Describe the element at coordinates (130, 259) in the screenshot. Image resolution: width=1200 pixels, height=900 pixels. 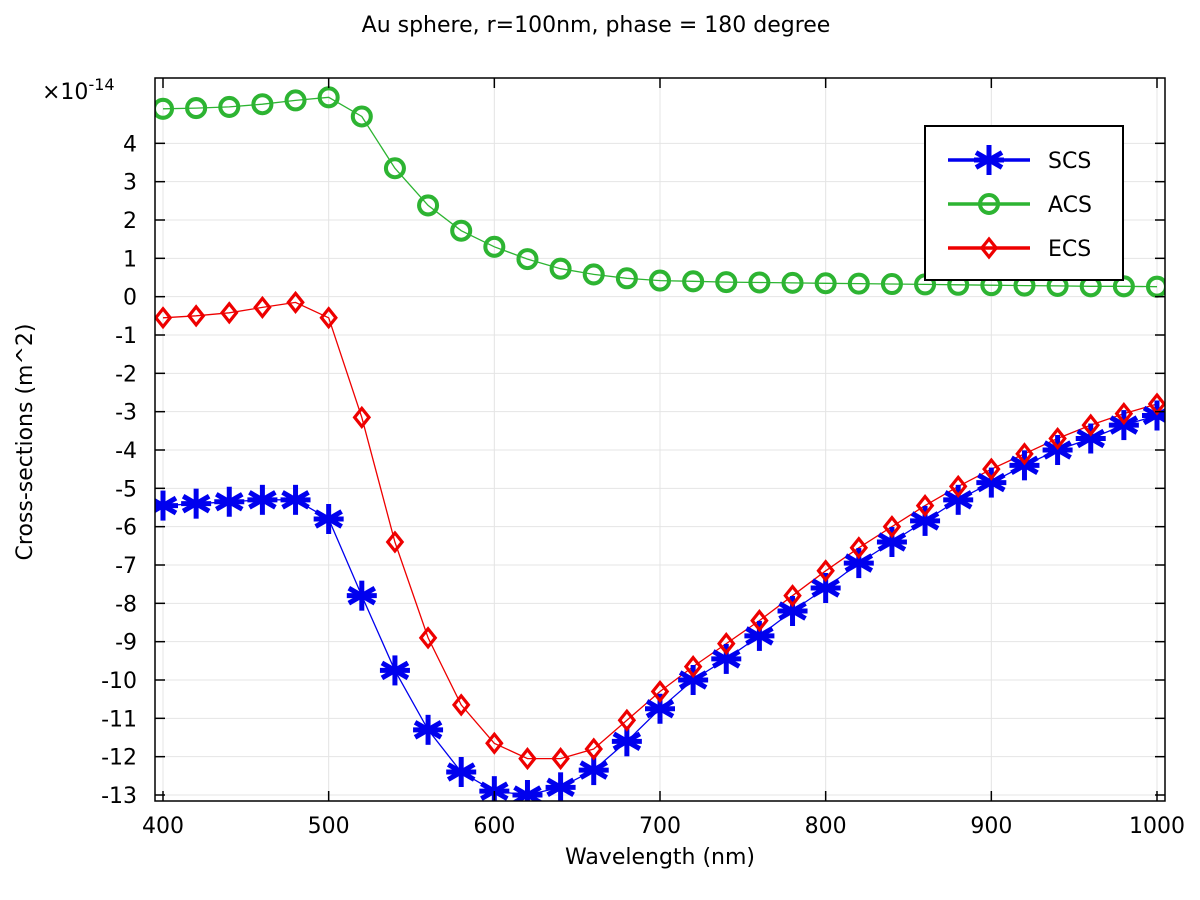
I see `y-tick-label: 1` at that location.